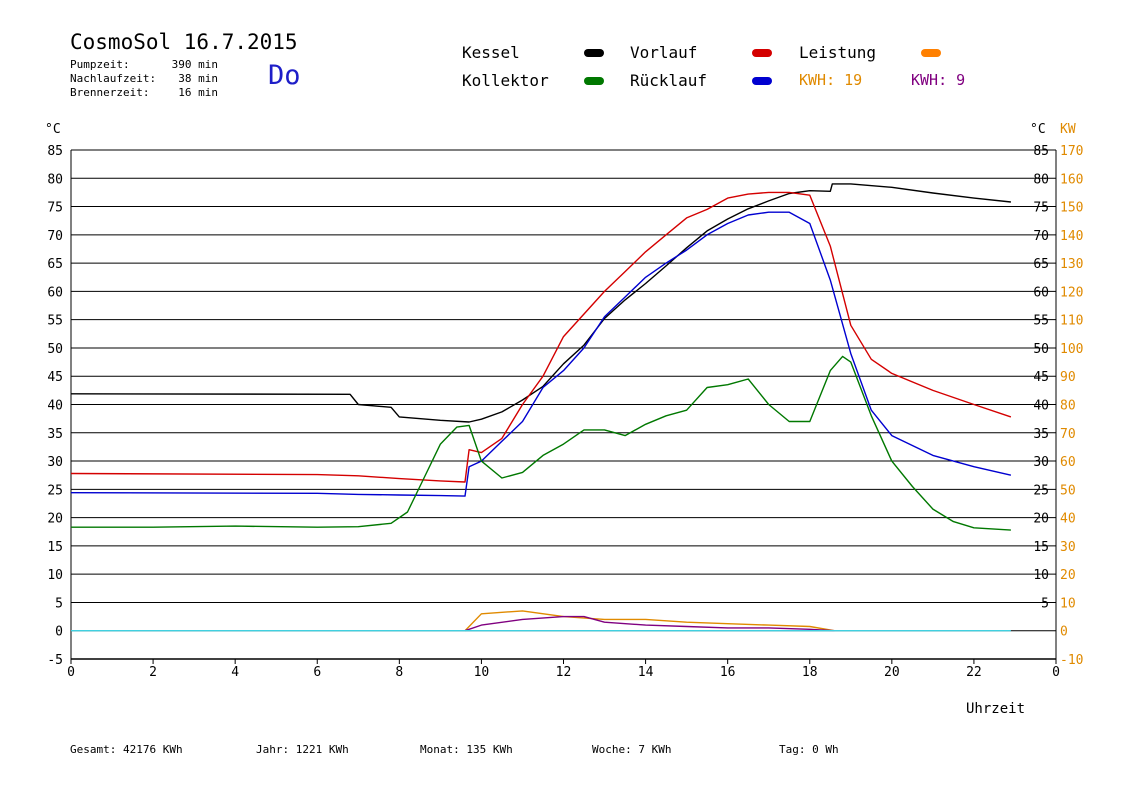  What do you see at coordinates (838, 52) in the screenshot?
I see `legend-label: Leistung` at bounding box center [838, 52].